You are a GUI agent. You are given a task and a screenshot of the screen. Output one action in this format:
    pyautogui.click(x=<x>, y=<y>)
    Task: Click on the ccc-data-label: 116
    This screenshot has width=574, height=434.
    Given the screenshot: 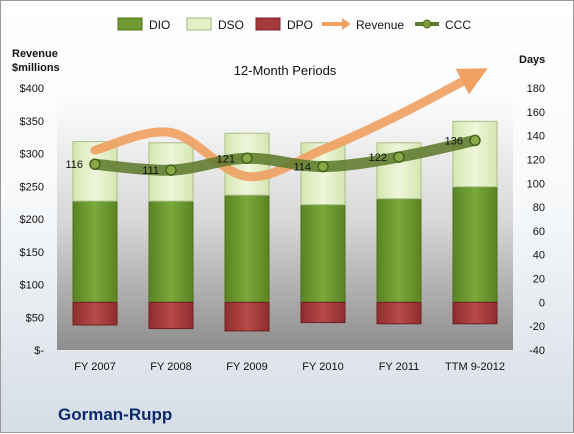 What is the action you would take?
    pyautogui.click(x=74, y=165)
    